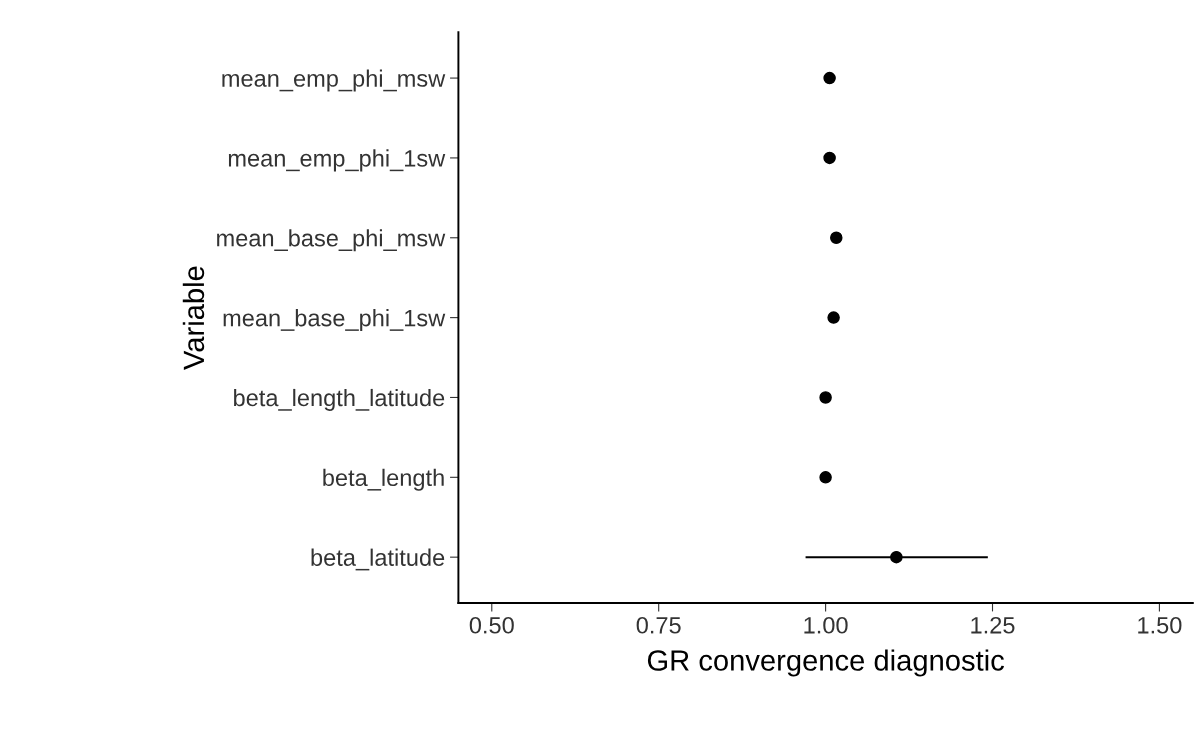  Describe the element at coordinates (825, 663) in the screenshot. I see `x-axis-title: GR convergence diagnostic` at that location.